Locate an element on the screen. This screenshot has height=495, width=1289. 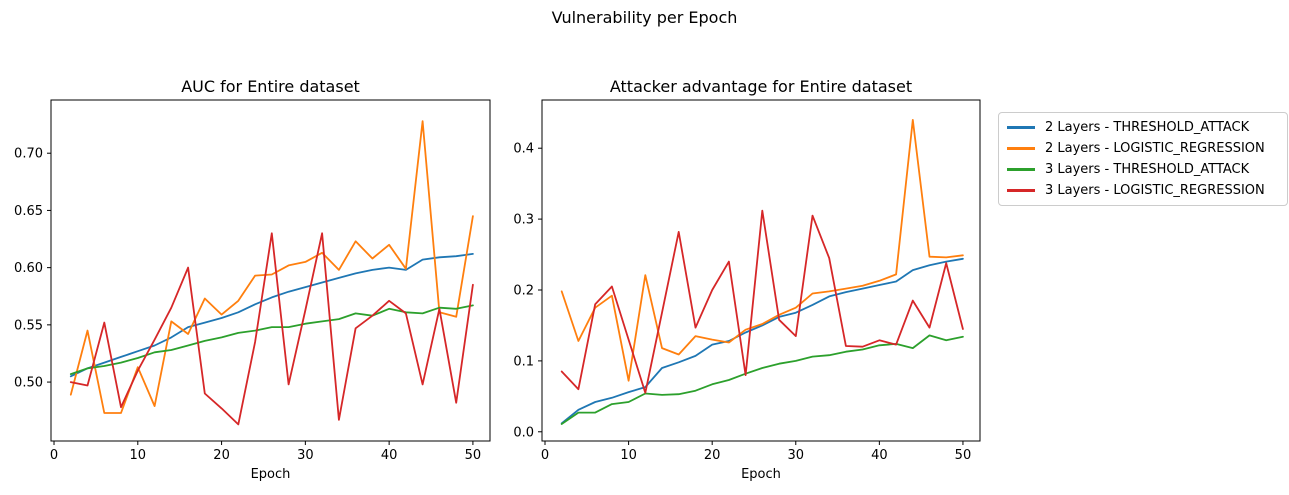
y-tick-label: 0.4 is located at coordinates (523, 149).